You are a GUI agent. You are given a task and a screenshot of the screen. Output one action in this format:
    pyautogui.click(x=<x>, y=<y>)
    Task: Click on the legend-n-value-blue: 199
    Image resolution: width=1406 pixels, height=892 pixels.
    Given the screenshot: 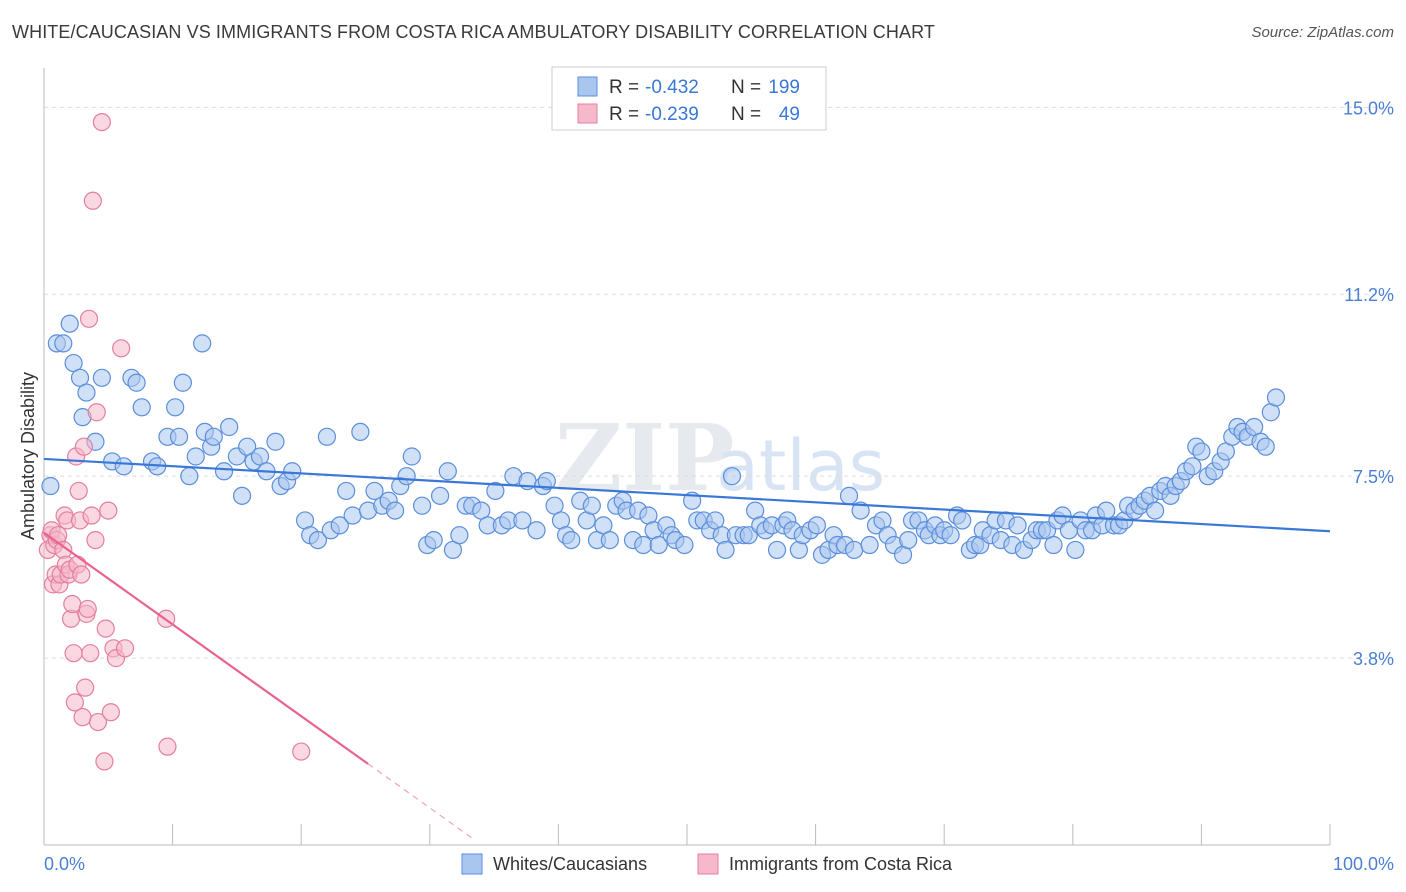 What is the action you would take?
    pyautogui.click(x=784, y=87)
    